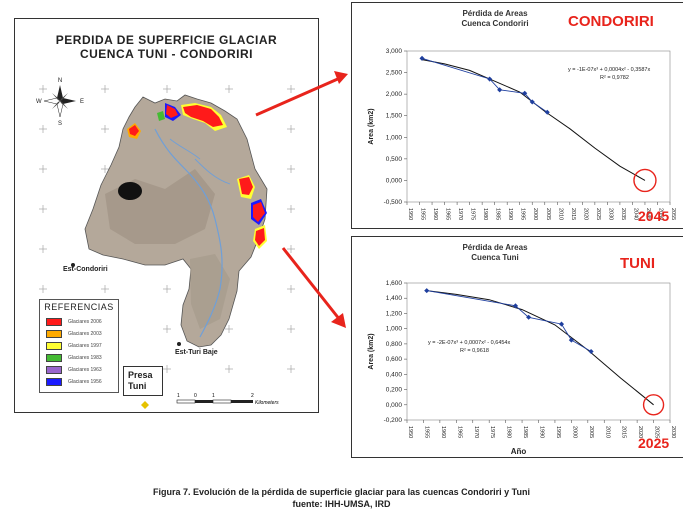  Describe the element at coordinates (654, 216) in the screenshot. I see `chart1-zero-year: 2045` at that location.